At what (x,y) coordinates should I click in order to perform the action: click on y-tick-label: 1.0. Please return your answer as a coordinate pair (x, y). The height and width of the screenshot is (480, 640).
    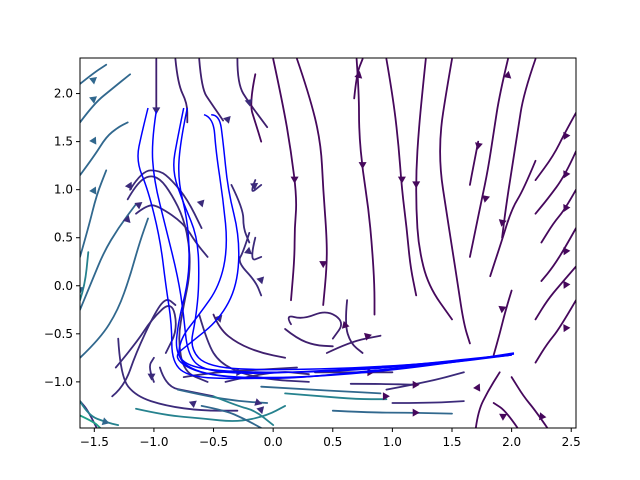
    Looking at the image, I should click on (63, 190).